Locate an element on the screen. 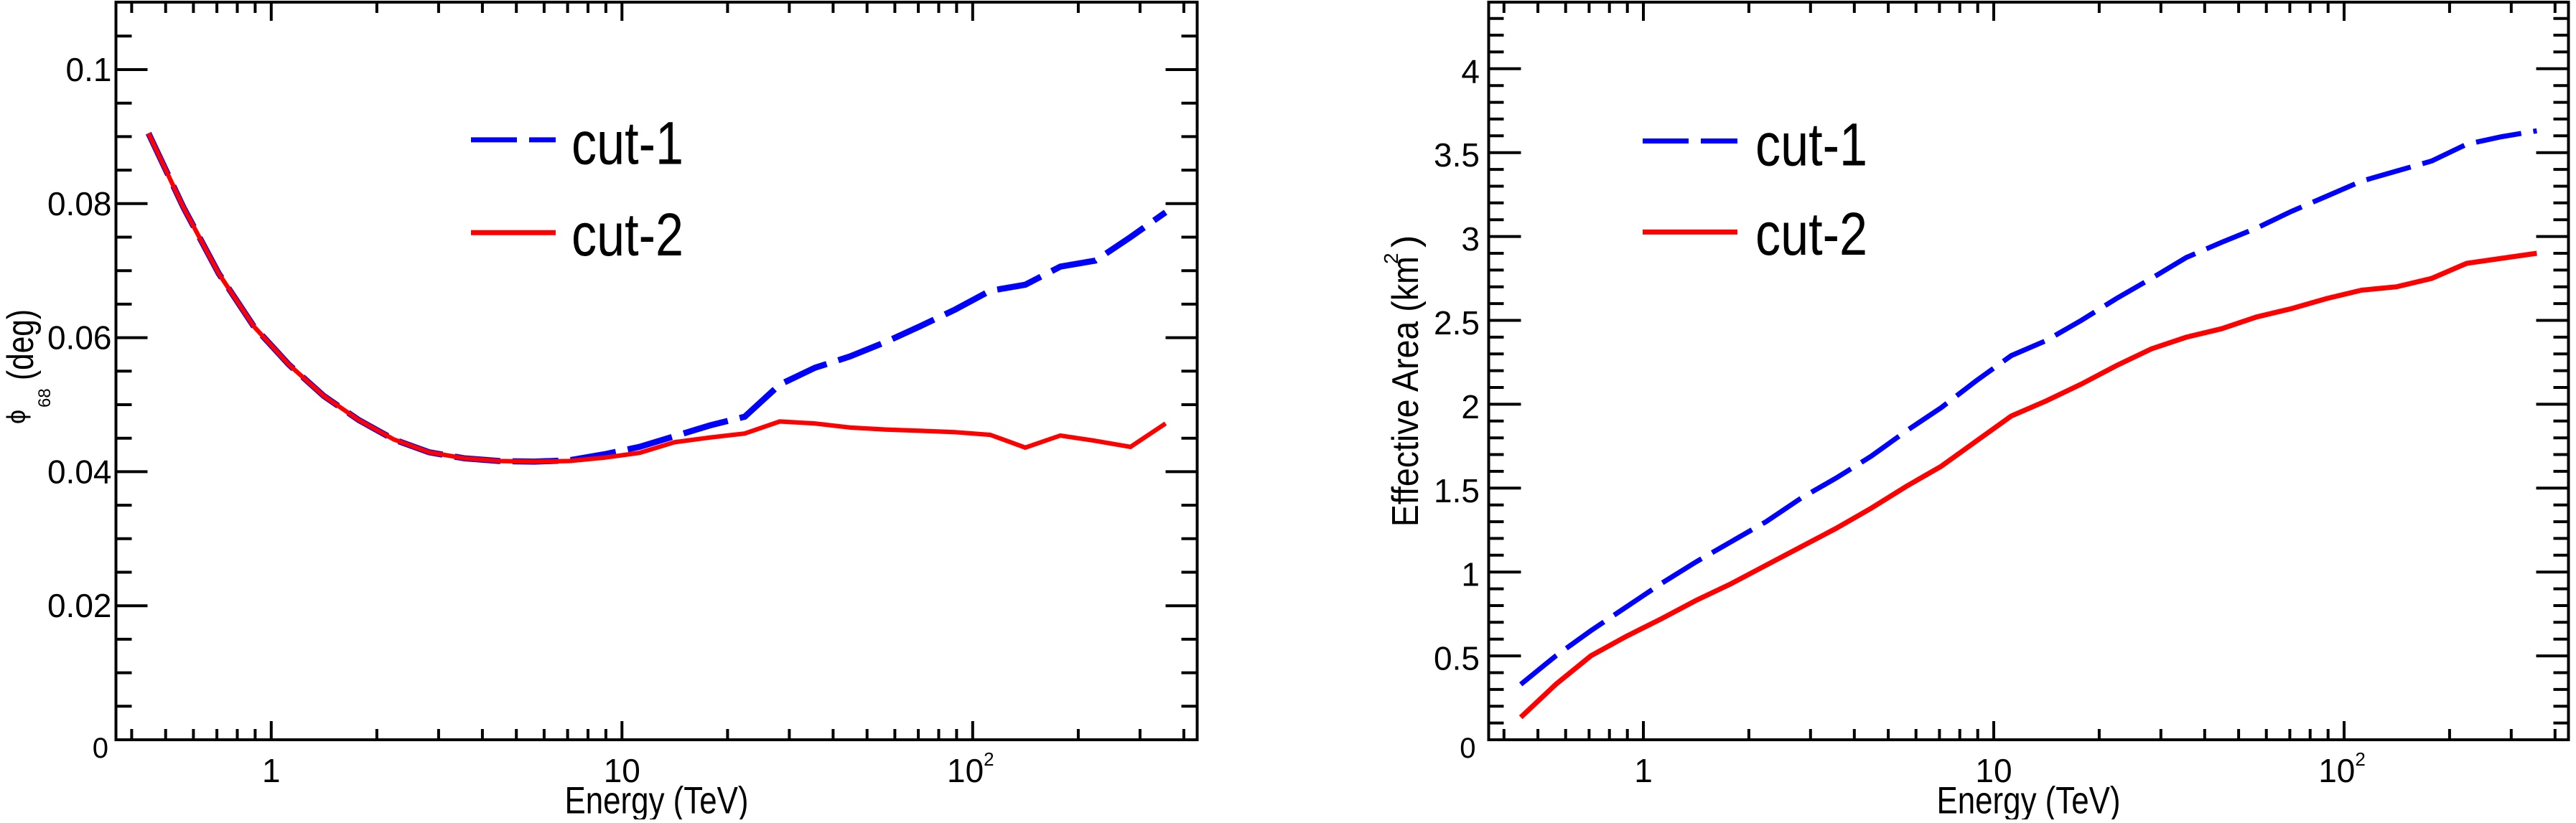 Image resolution: width=2576 pixels, height=823 pixels. svg-text: 68 is located at coordinates (45, 398).